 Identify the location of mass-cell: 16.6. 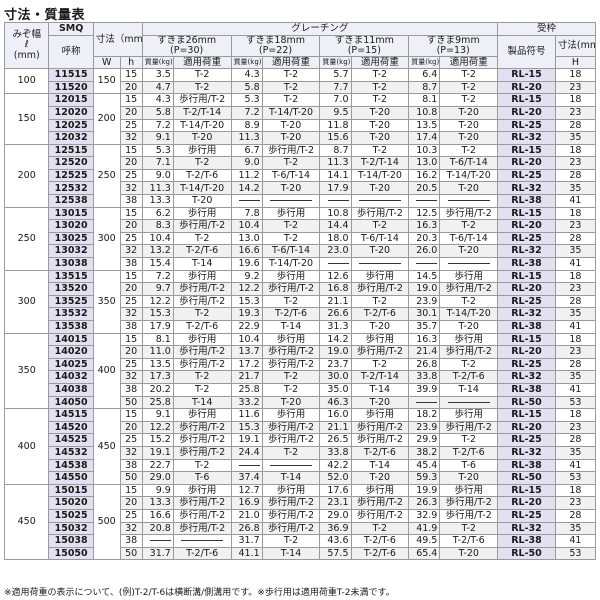
(246, 251).